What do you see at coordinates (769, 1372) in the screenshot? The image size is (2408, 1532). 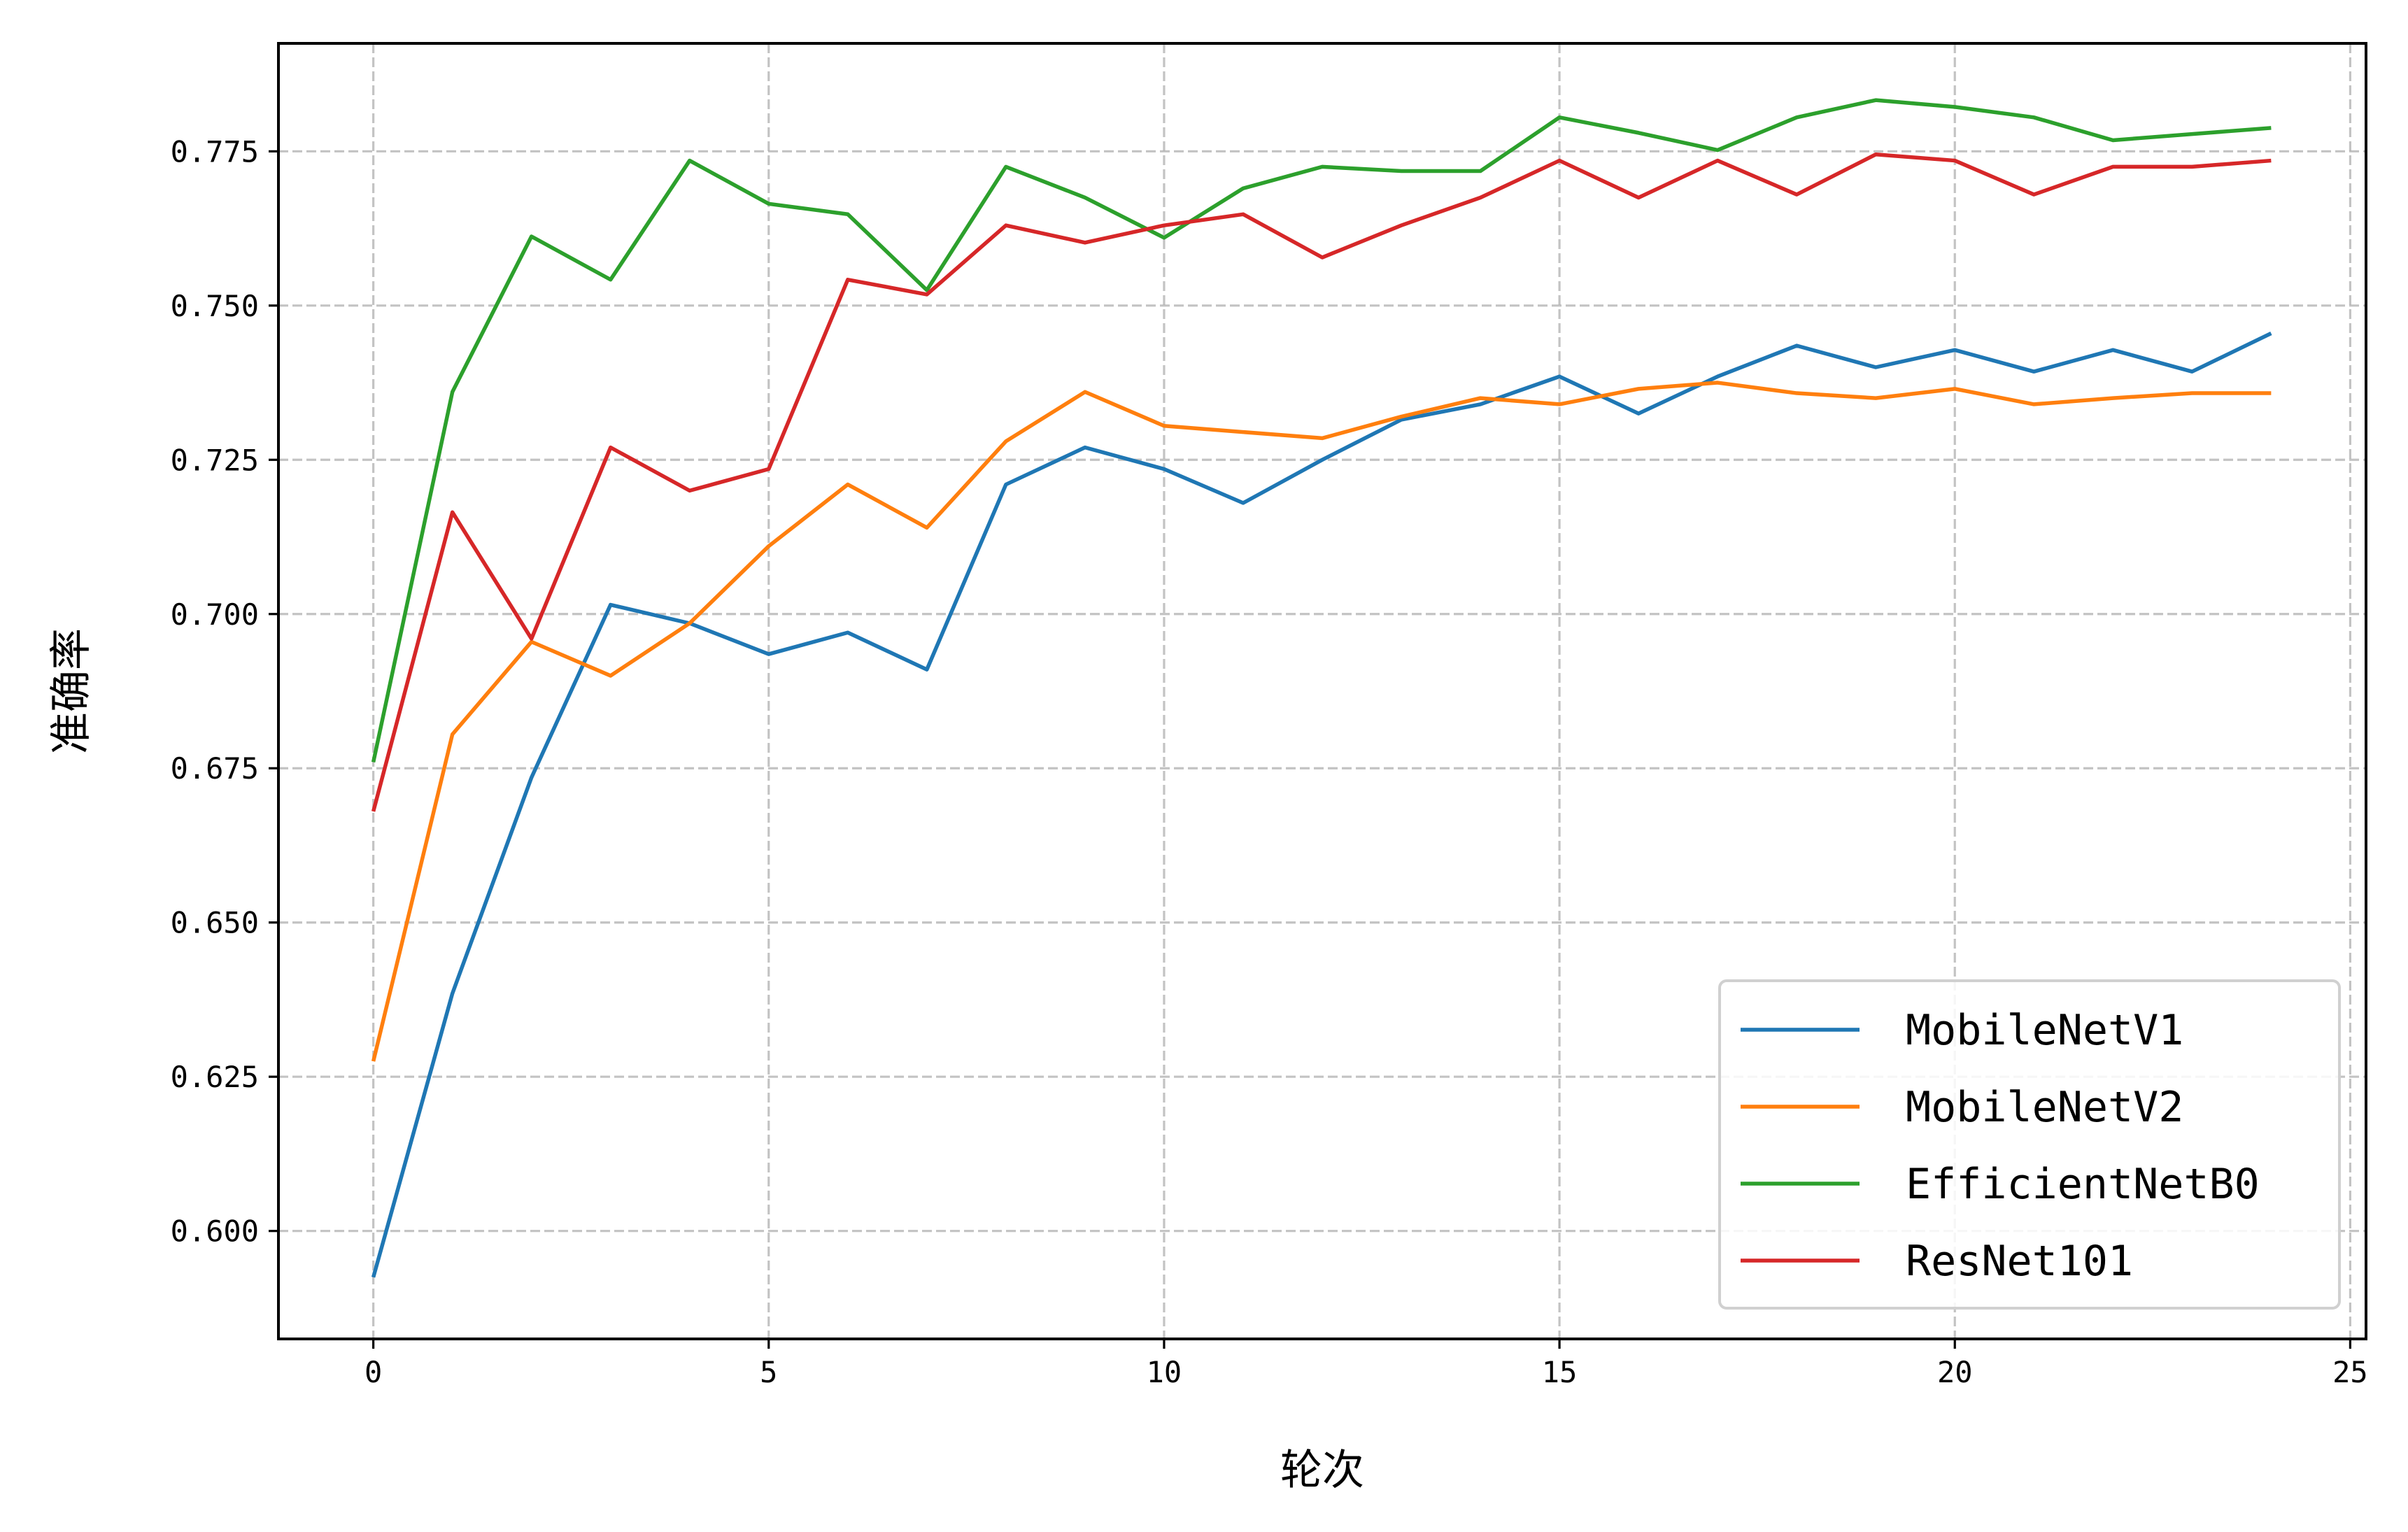 I see `x-tick-label: 5` at bounding box center [769, 1372].